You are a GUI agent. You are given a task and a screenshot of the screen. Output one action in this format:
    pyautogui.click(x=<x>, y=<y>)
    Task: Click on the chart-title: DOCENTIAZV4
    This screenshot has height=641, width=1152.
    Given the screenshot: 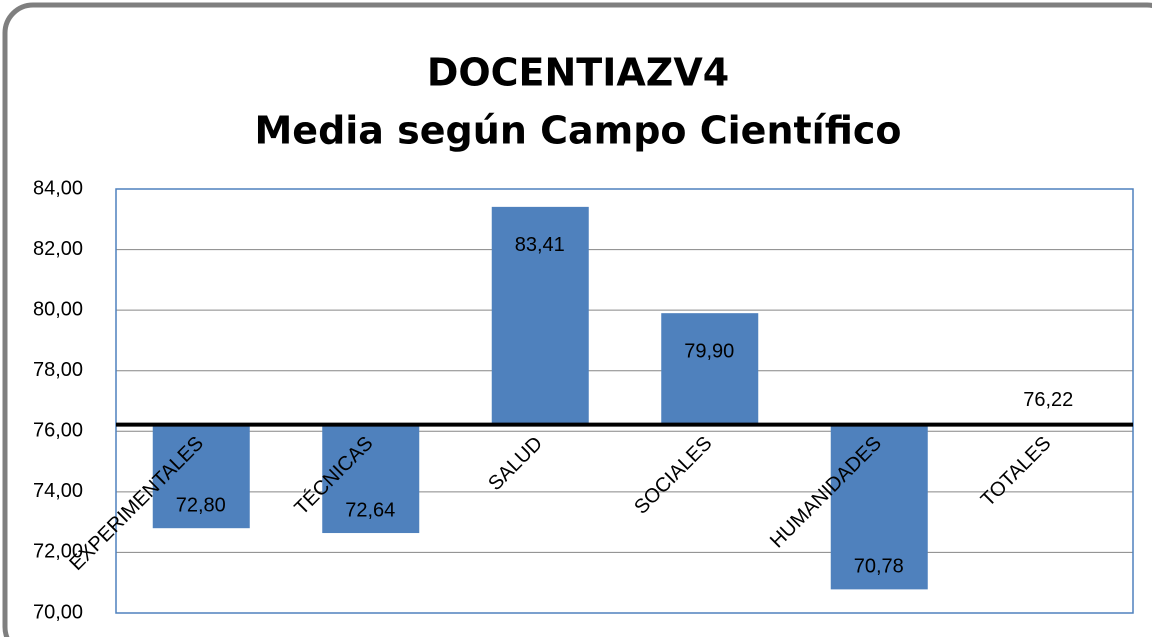 What is the action you would take?
    pyautogui.click(x=578, y=73)
    